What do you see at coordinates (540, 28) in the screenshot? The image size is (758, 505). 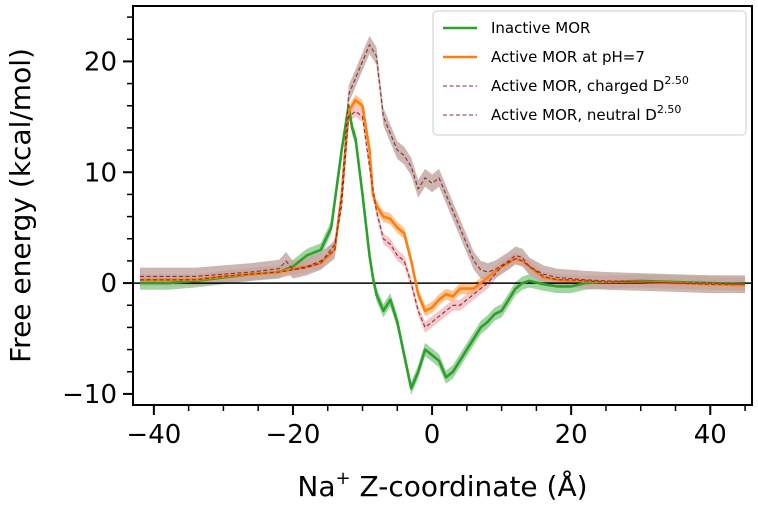 I see `legend-label: Inactive MOR` at bounding box center [540, 28].